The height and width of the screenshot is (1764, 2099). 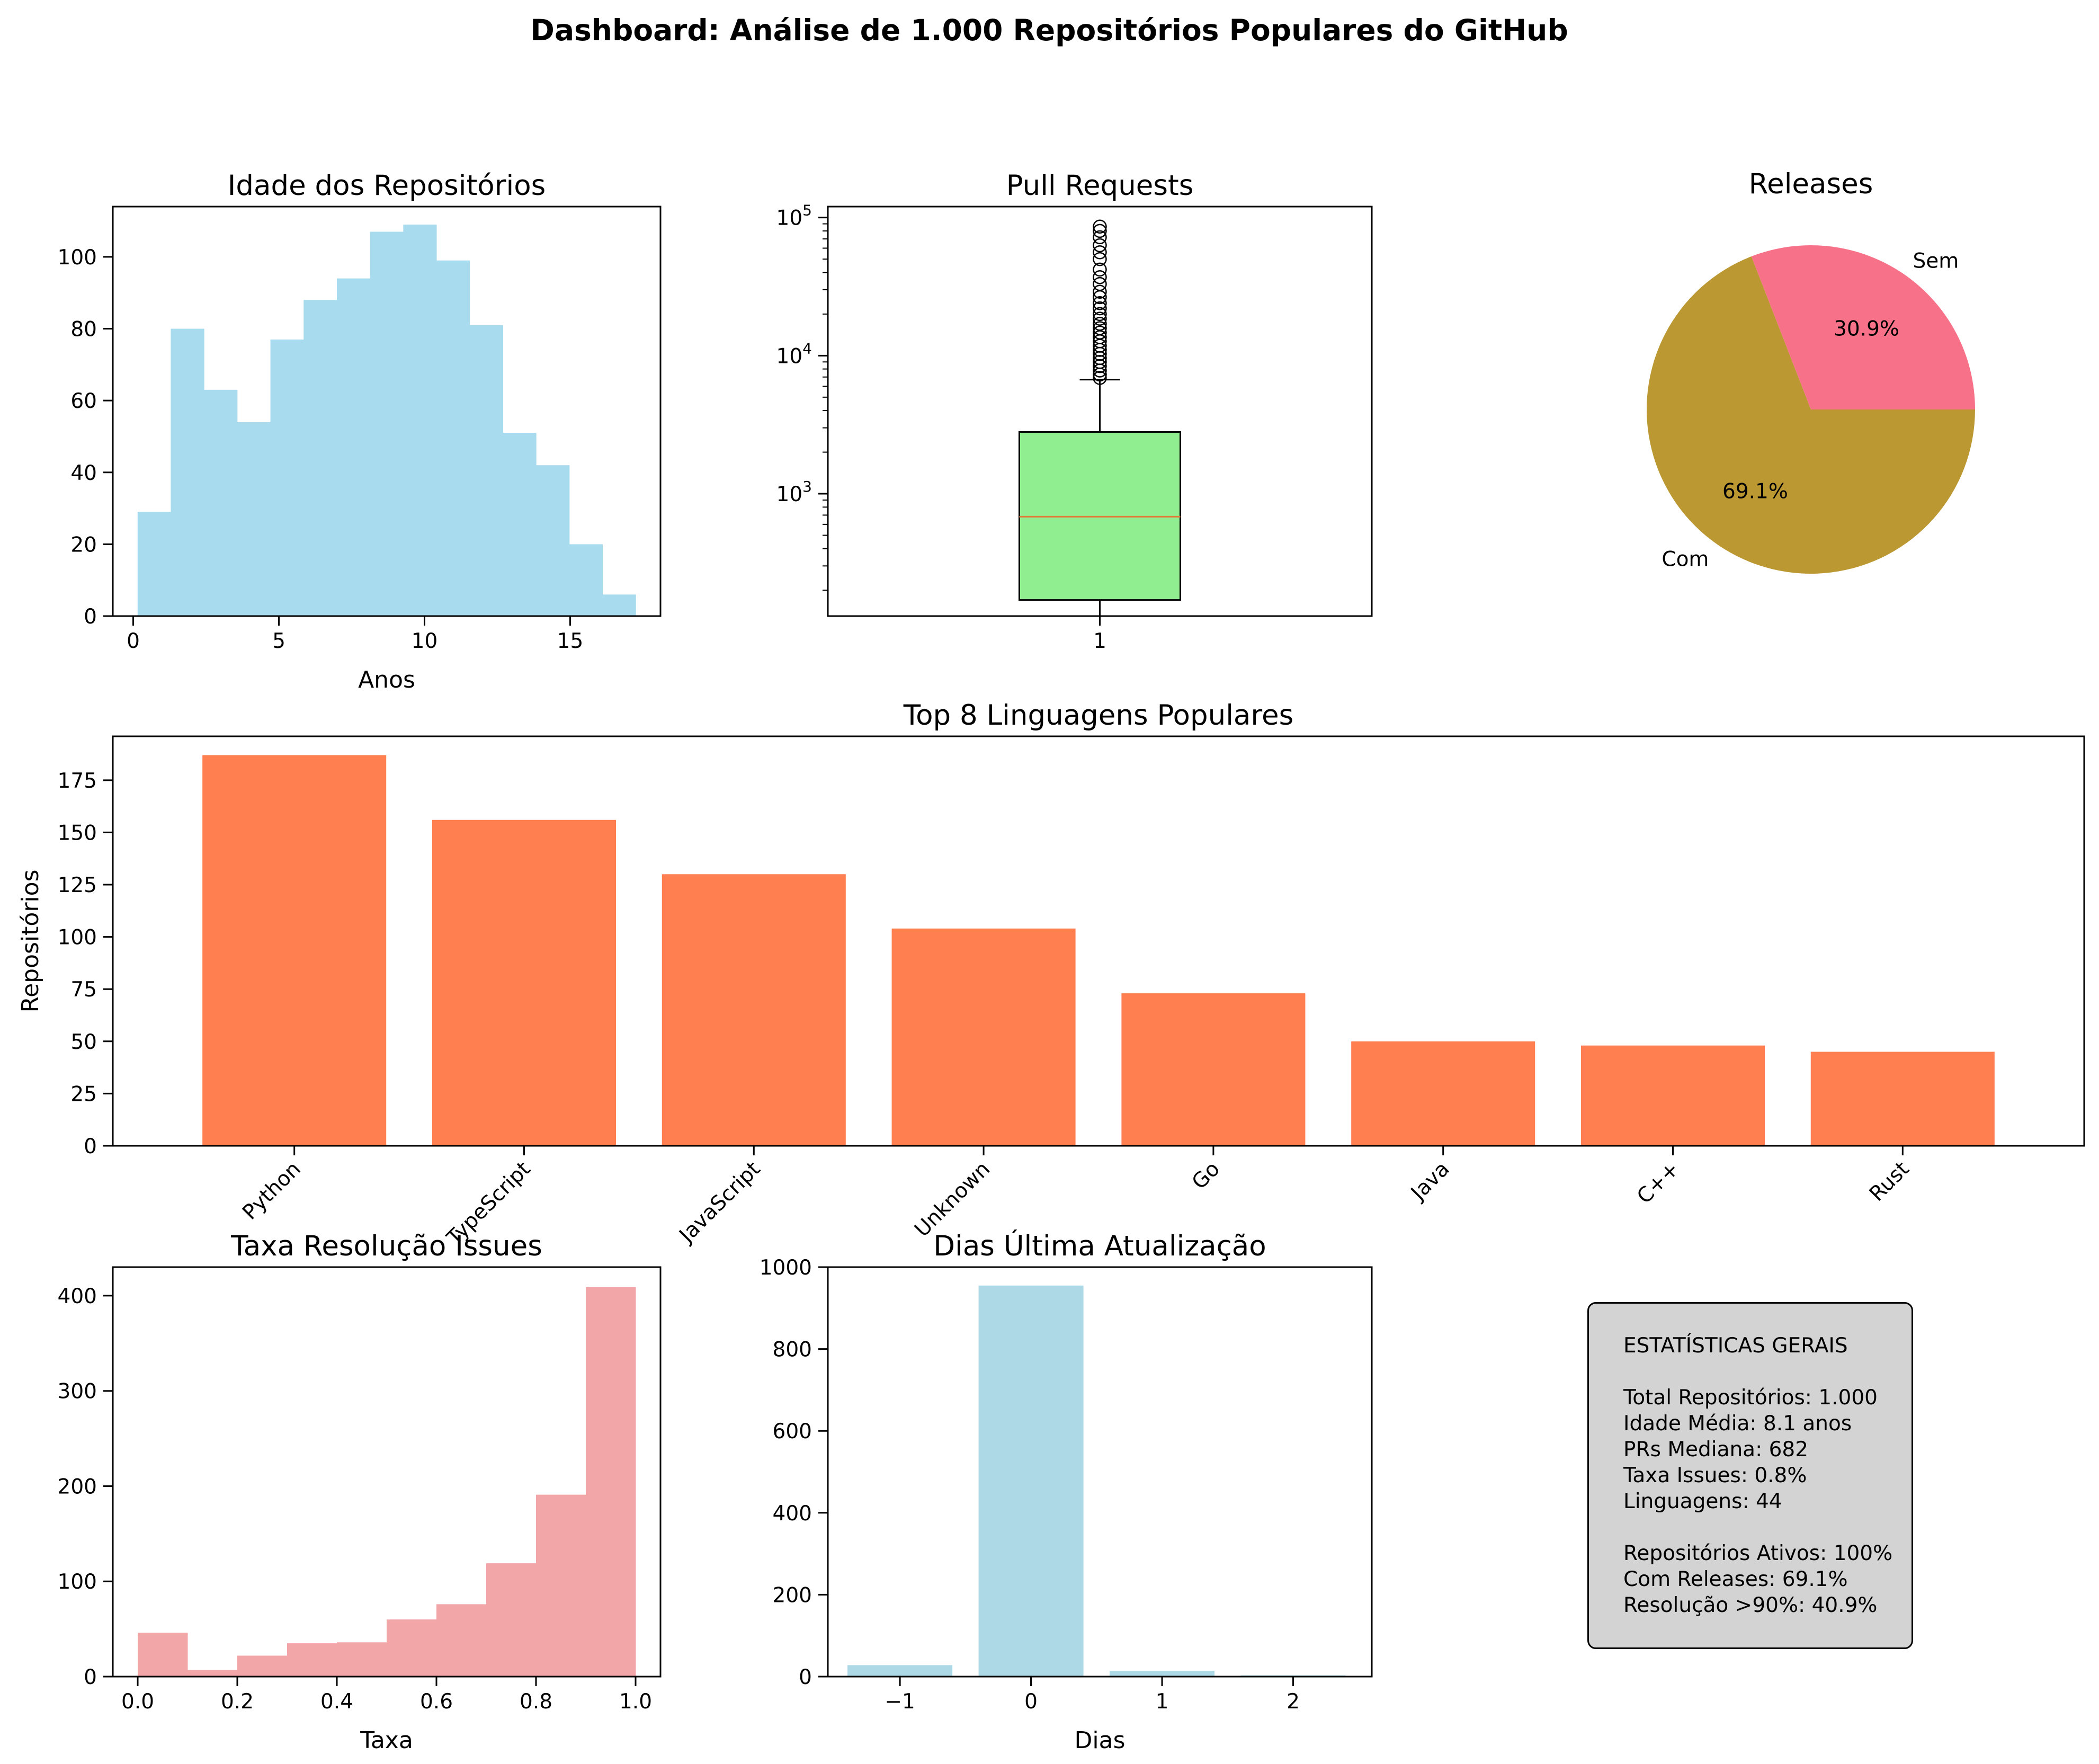 What do you see at coordinates (1863, 327) in the screenshot?
I see `pie-slice-sem` at bounding box center [1863, 327].